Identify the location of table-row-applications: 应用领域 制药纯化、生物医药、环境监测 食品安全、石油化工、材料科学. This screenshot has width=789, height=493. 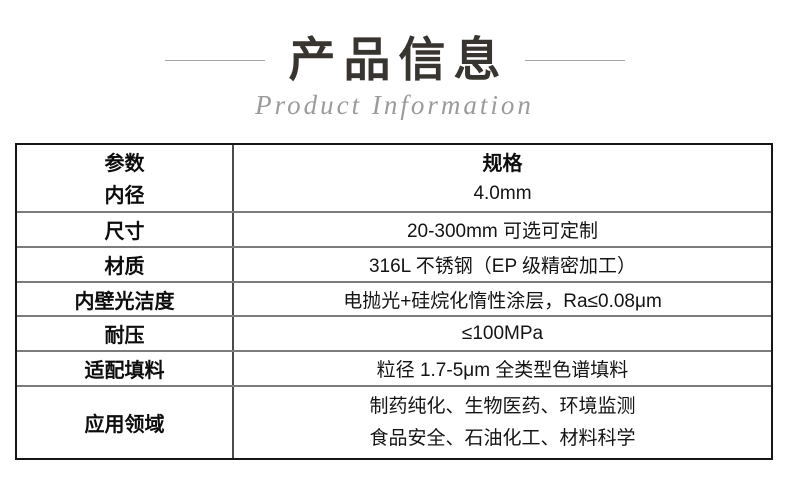
(394, 422).